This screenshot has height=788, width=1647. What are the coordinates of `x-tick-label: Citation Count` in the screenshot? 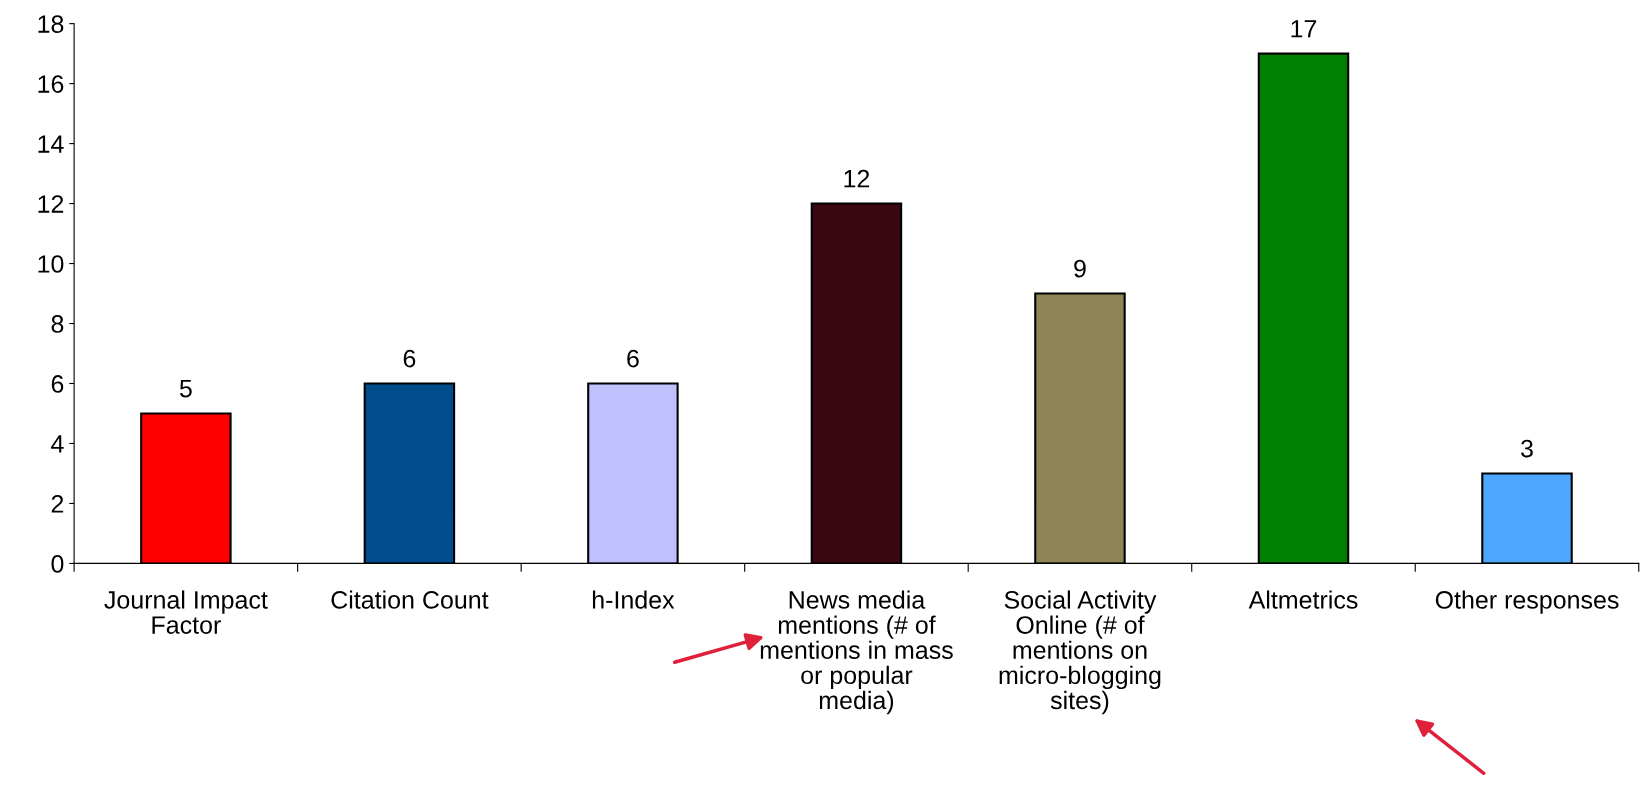 It's located at (410, 599).